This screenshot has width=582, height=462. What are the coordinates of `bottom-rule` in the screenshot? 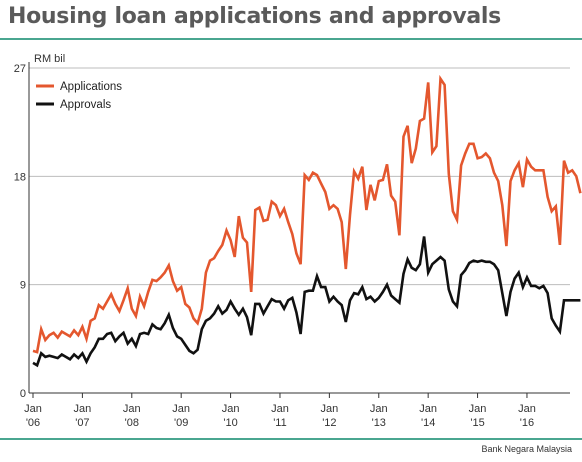 It's located at (291, 439).